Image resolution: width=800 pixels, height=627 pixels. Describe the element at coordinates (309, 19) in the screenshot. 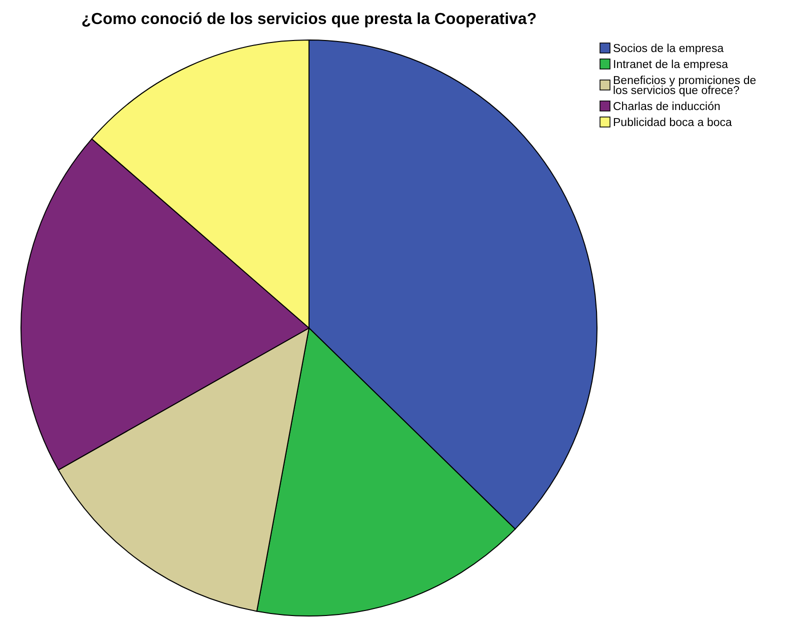

I see `chart-title: ¿Como conoció de los servicios que presta la Cooperativa?` at that location.